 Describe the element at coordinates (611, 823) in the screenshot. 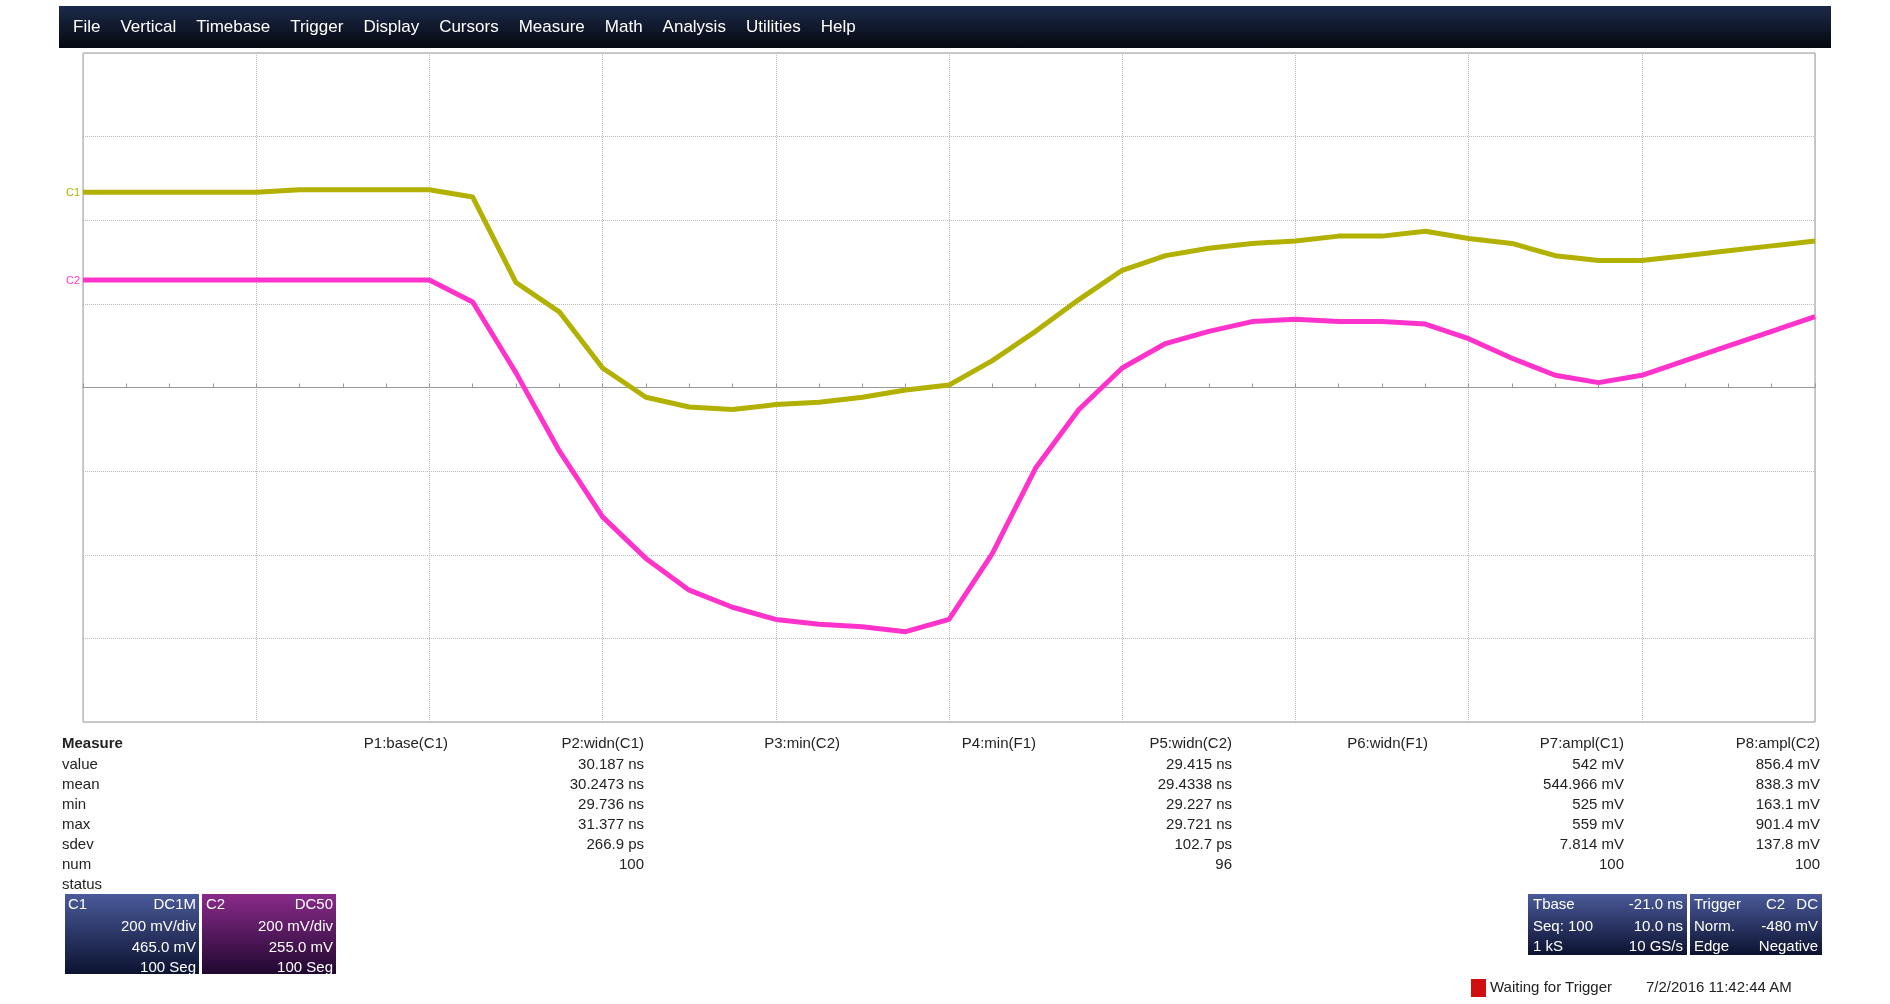

I see `text: 31.377 ns` at that location.